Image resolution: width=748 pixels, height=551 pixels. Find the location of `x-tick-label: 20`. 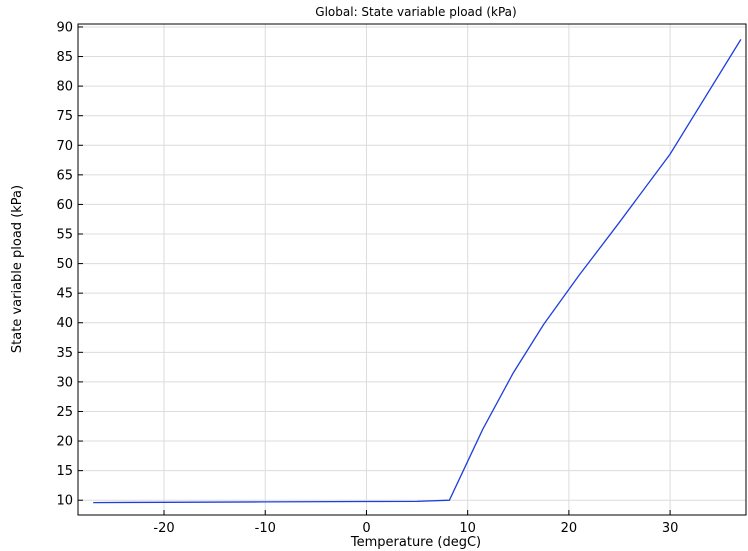

x-tick-label: 20 is located at coordinates (569, 528).